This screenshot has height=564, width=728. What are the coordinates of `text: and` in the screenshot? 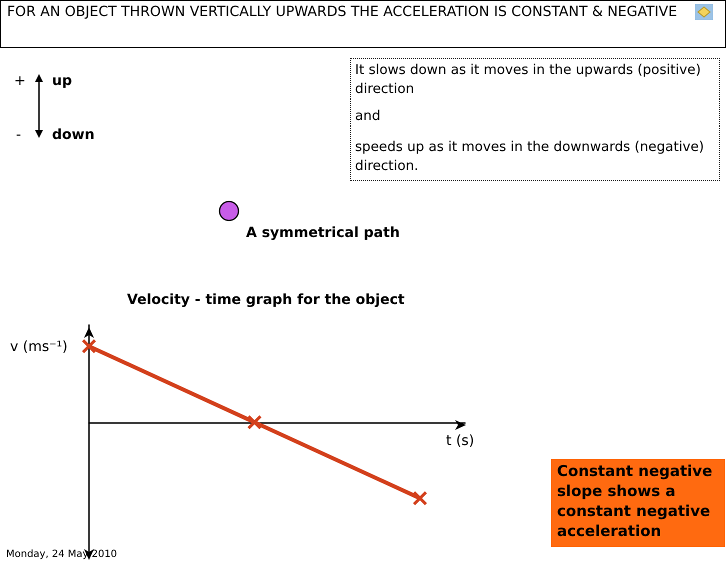 It's located at (535, 112).